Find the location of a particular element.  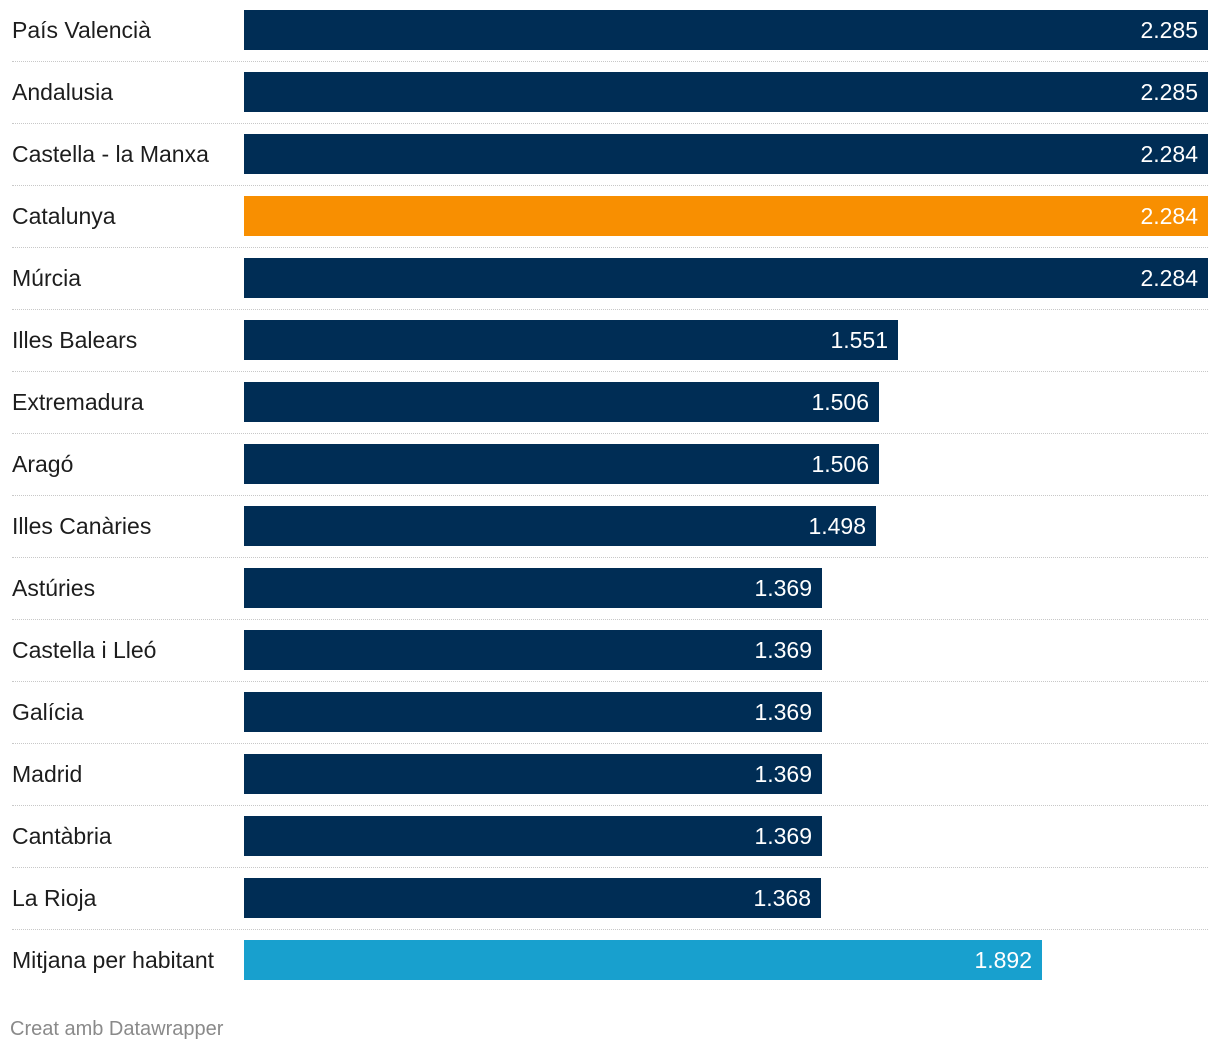

category-label: Múrcia is located at coordinates (47, 278).